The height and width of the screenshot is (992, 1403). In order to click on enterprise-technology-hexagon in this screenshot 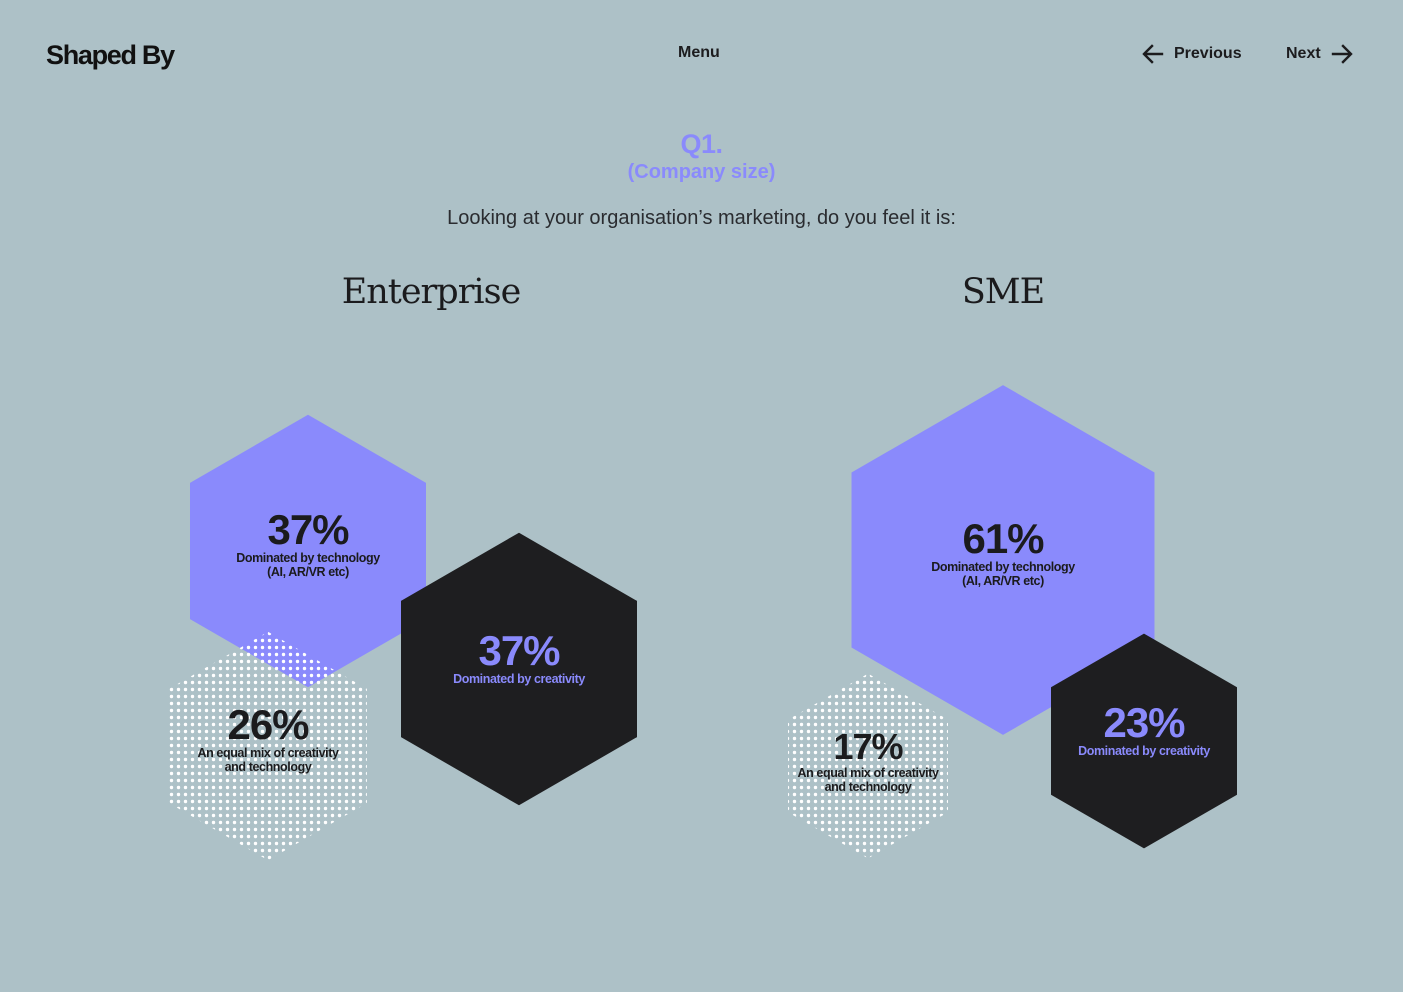, I will do `click(308, 551)`.